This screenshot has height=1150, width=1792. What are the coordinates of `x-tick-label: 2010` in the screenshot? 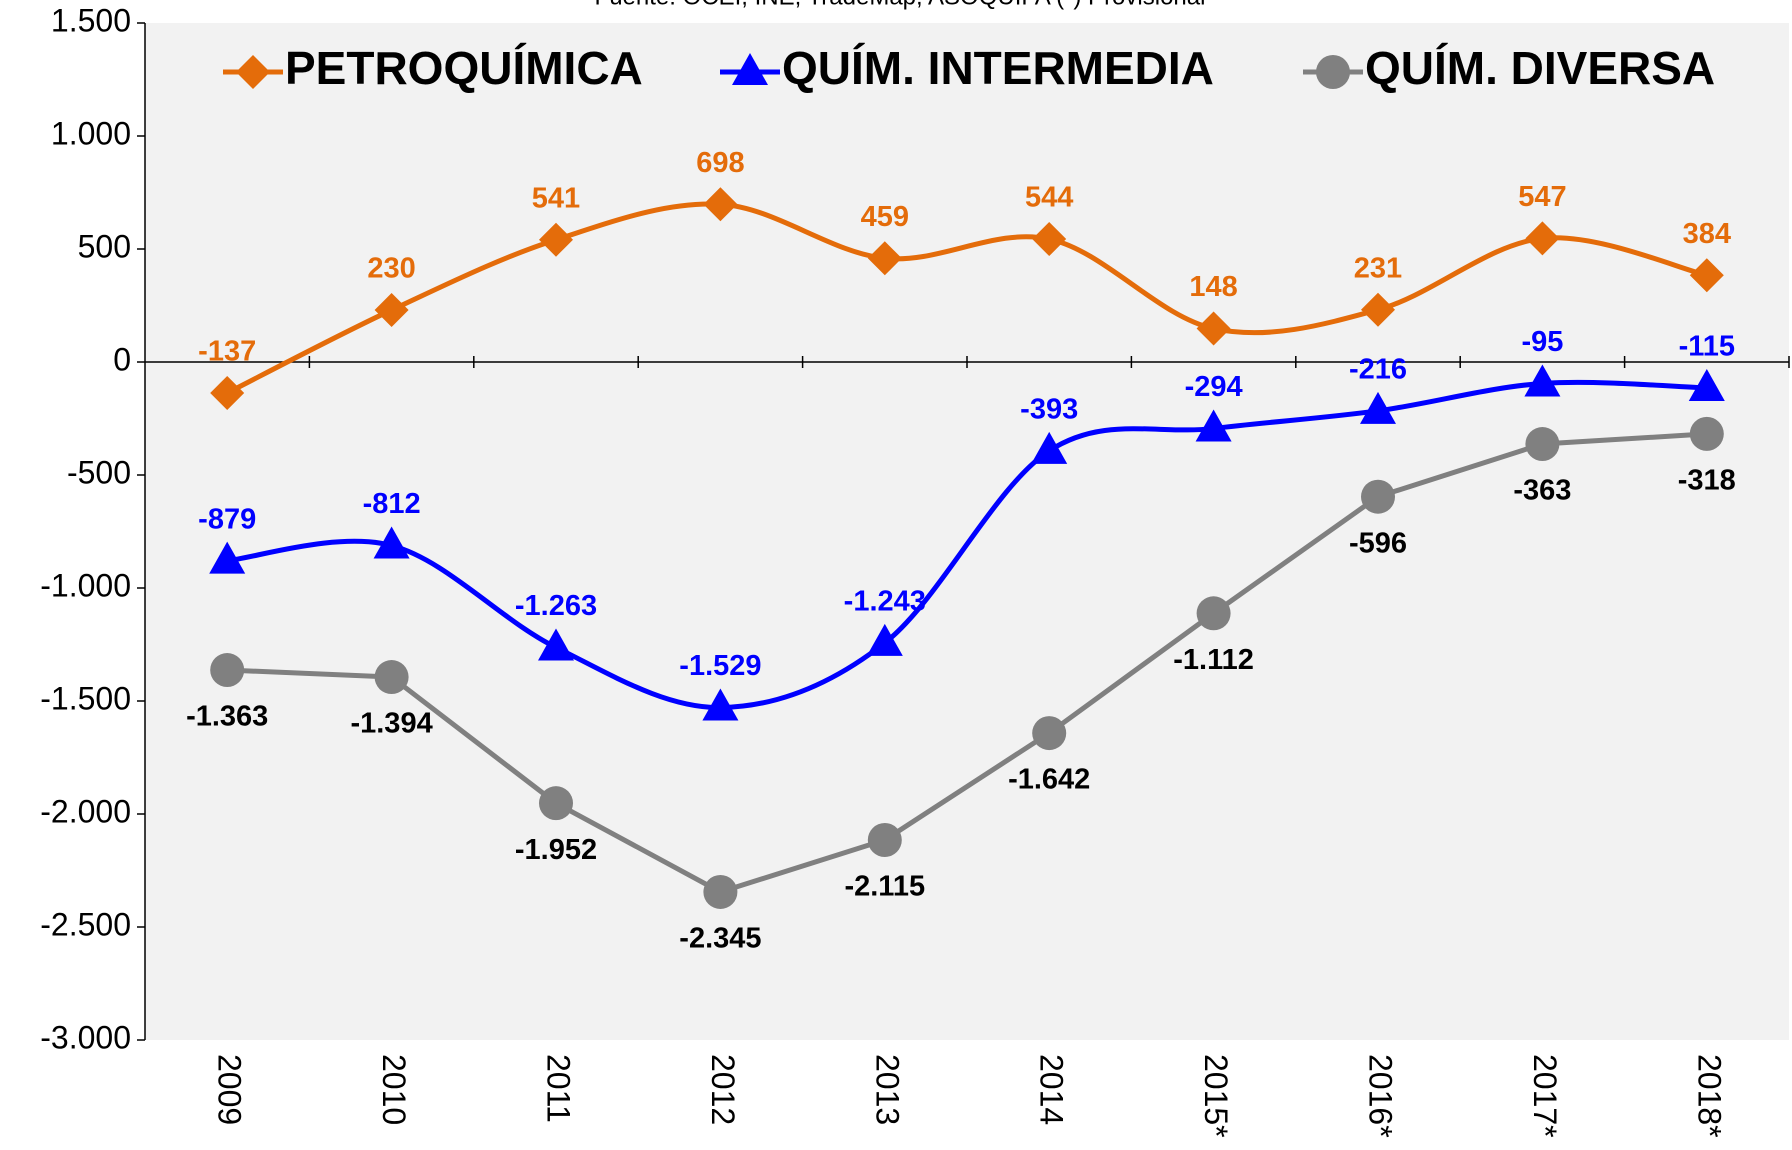 It's located at (394, 1089).